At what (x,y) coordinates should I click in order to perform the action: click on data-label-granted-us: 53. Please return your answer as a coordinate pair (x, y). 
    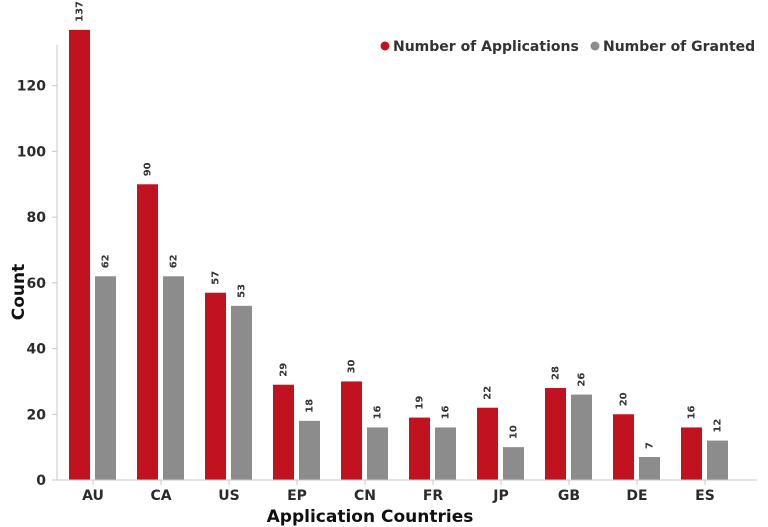
    Looking at the image, I should click on (242, 291).